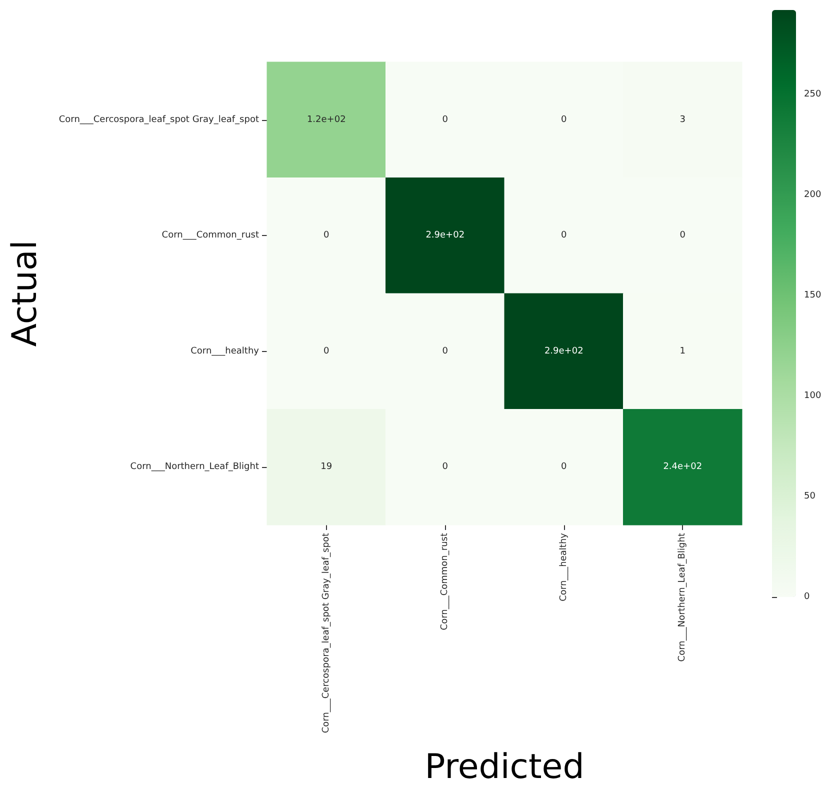 Image resolution: width=836 pixels, height=789 pixels. Describe the element at coordinates (25, 293) in the screenshot. I see `y-axis-title: Actual` at that location.